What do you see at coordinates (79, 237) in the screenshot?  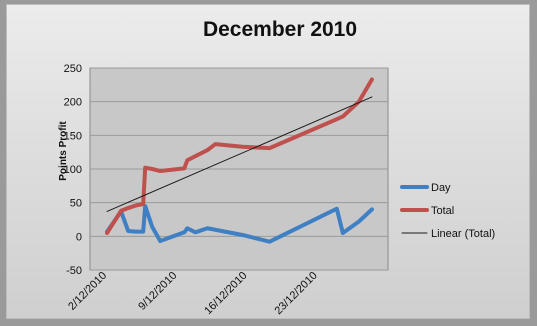 I see `y-tick-label: 0` at bounding box center [79, 237].